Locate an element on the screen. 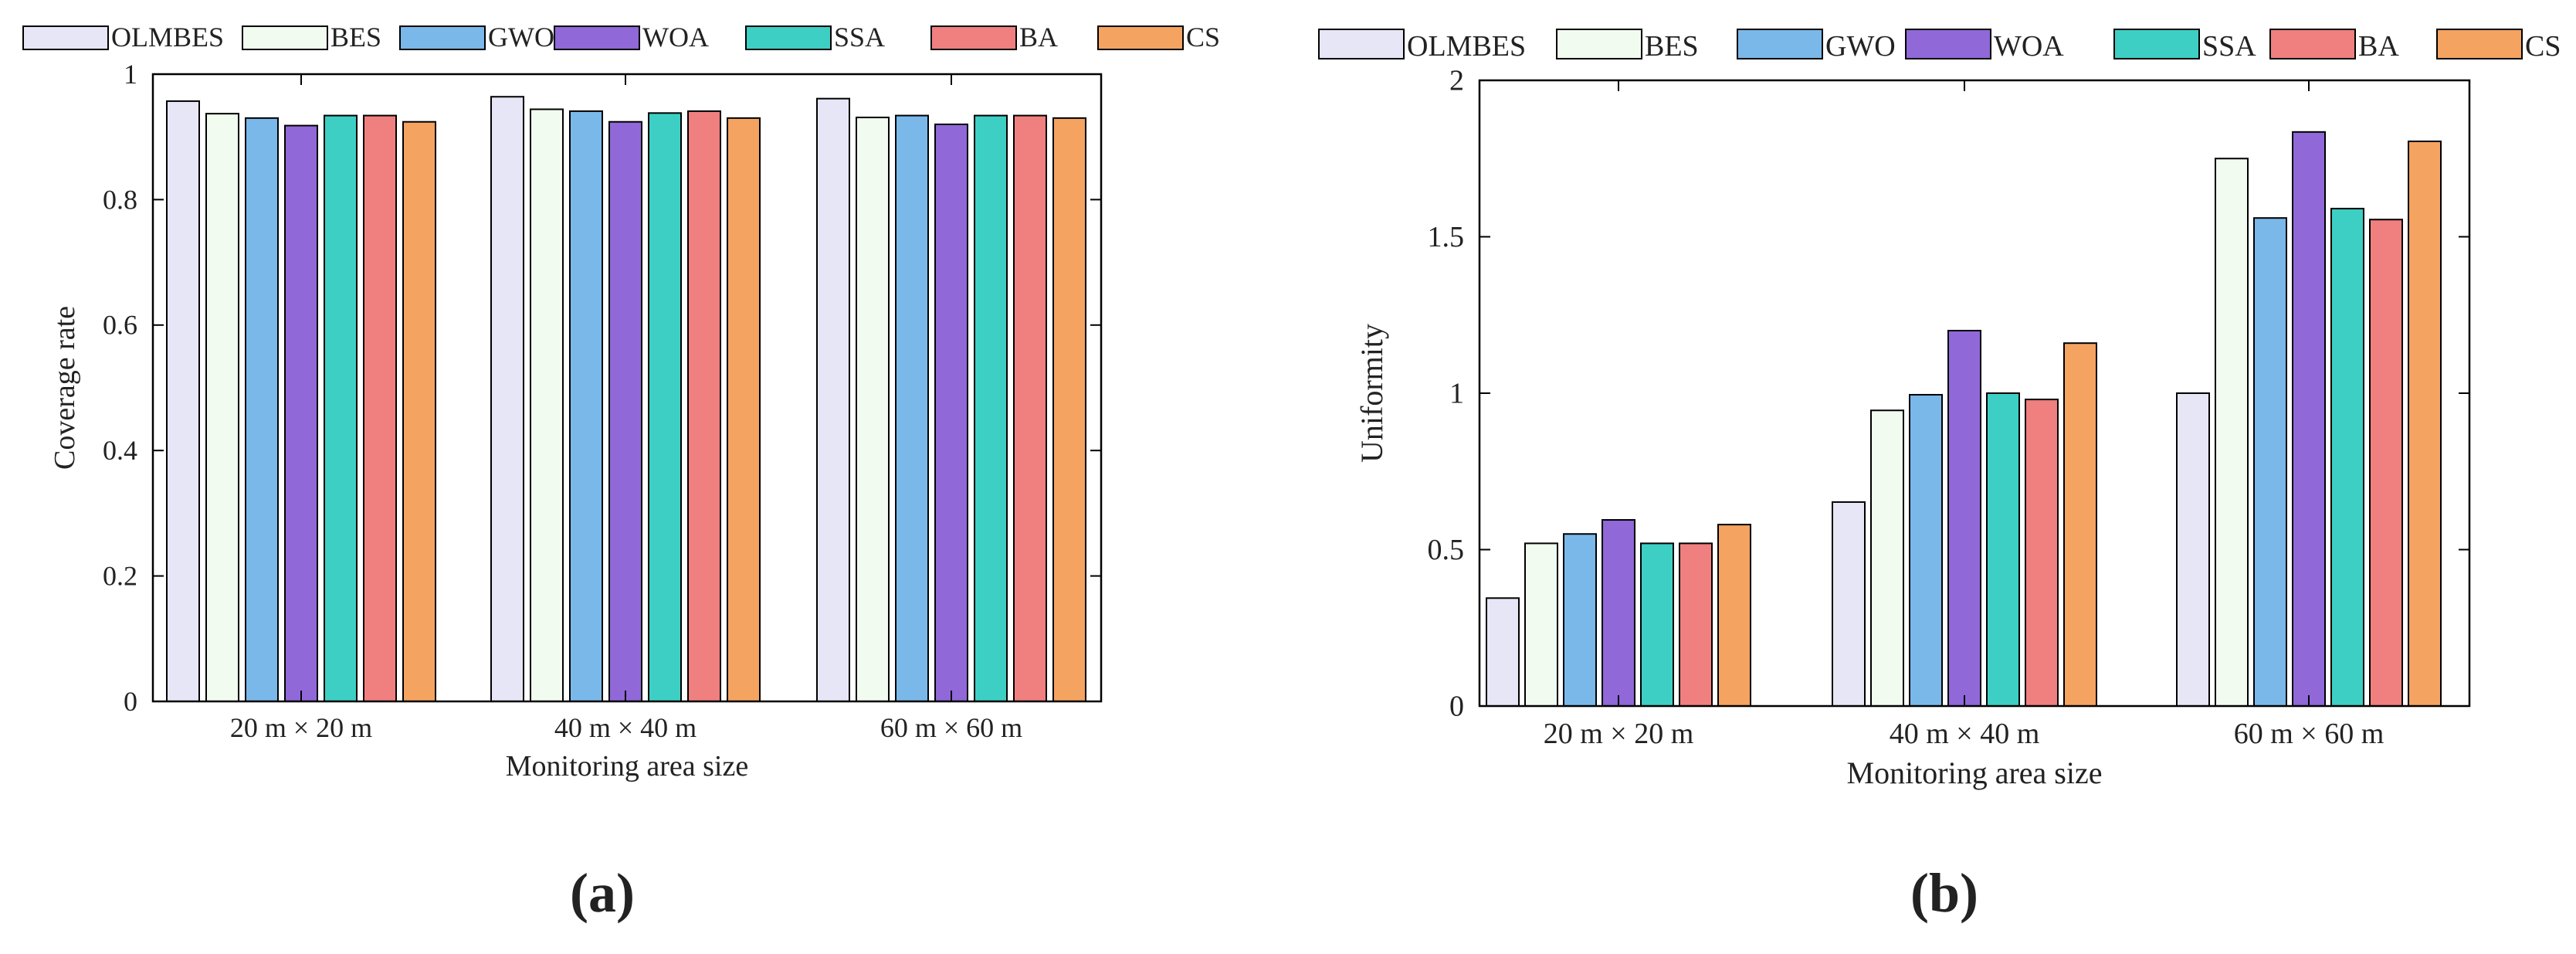 The width and height of the screenshot is (2576, 954). y-axis-label: Coverage rate is located at coordinates (65, 388).